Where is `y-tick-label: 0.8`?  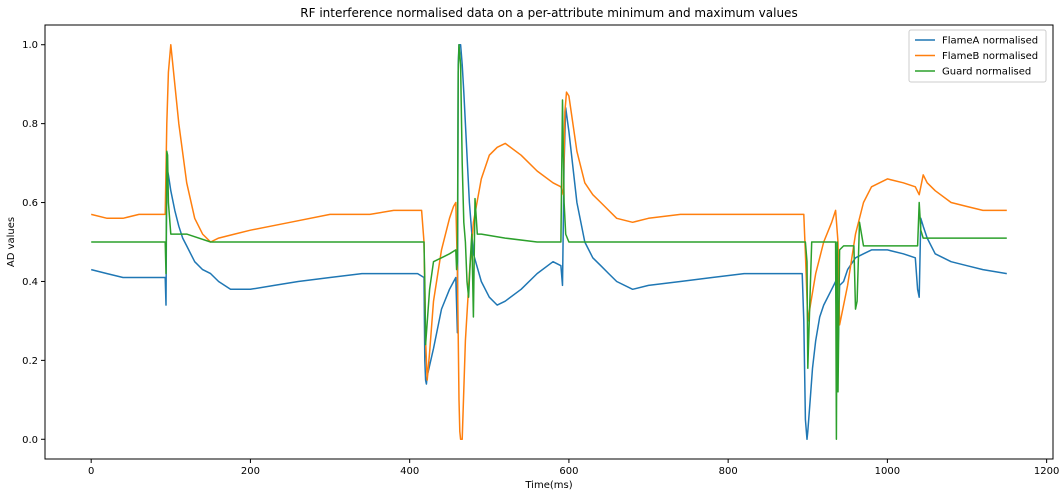 y-tick-label: 0.8 is located at coordinates (30, 124).